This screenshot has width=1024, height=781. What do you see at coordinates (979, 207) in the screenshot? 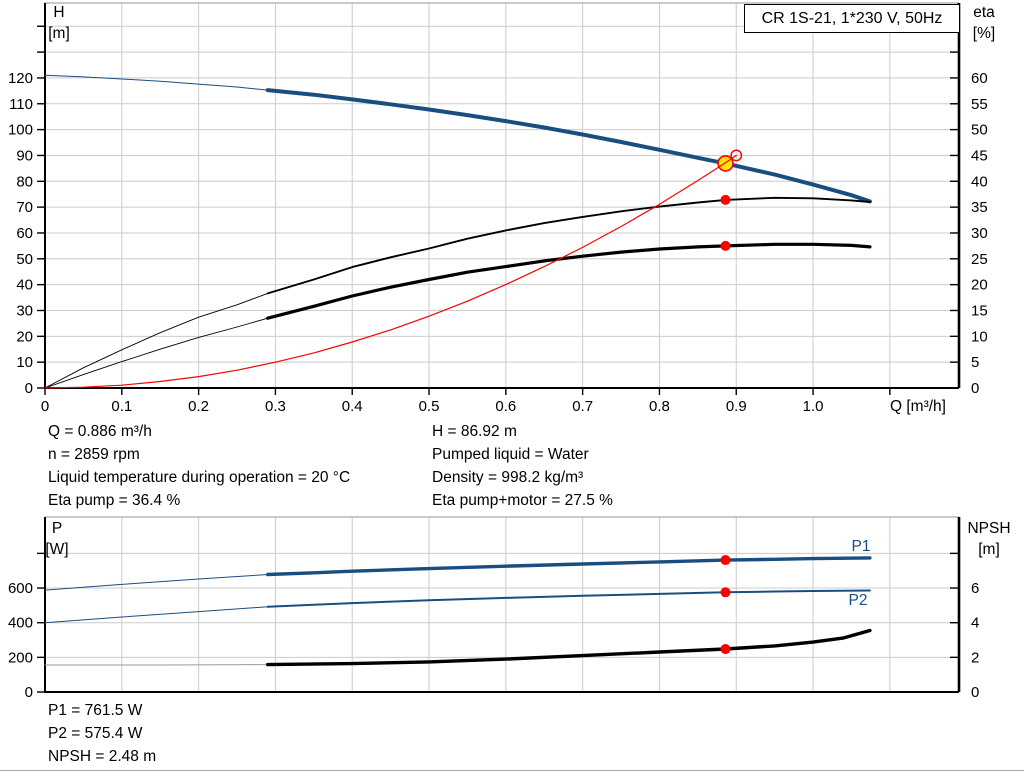
I see `tick-label: 35` at bounding box center [979, 207].